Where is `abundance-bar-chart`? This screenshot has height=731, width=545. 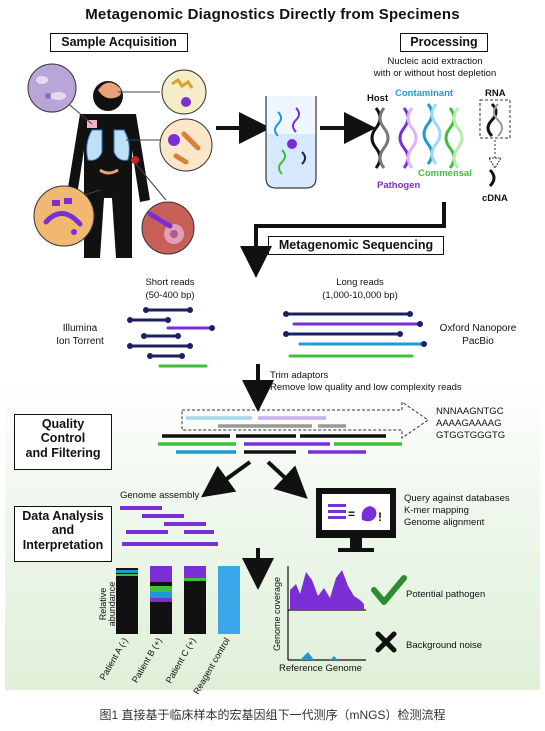 abundance-bar-chart is located at coordinates (178, 600).